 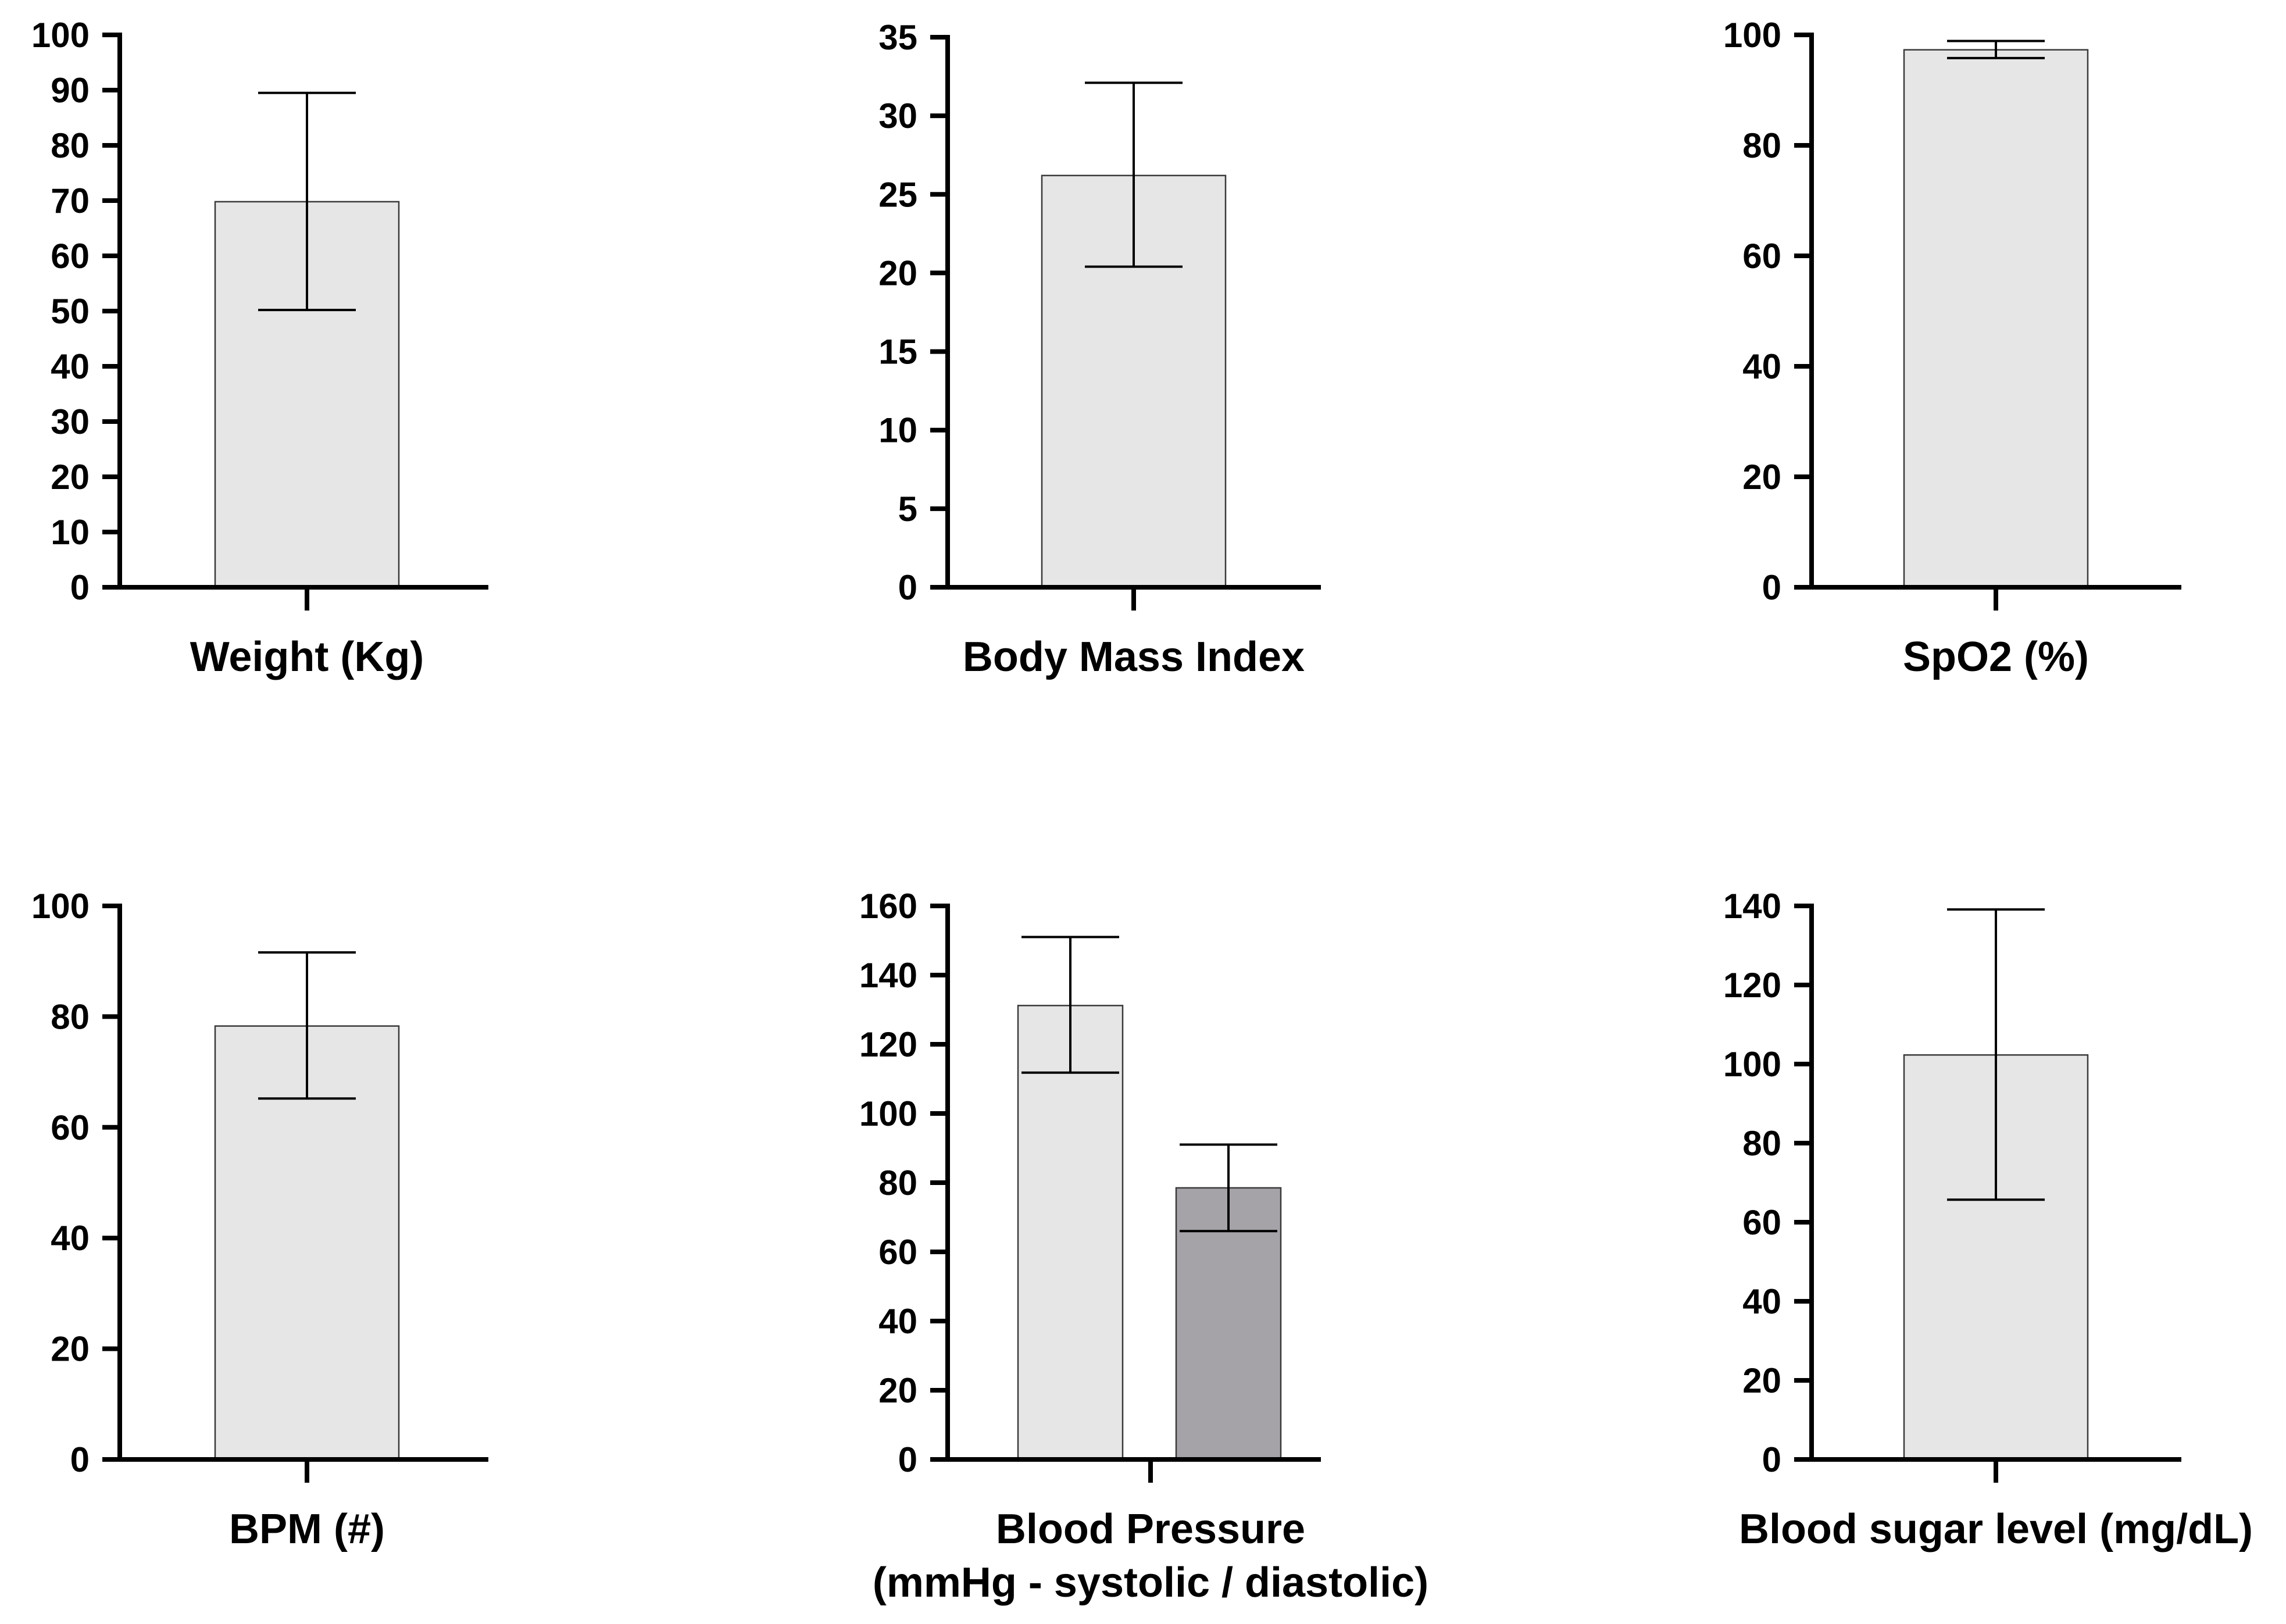 What do you see at coordinates (1771, 1459) in the screenshot?
I see `y-tick-label-6-0: 0` at bounding box center [1771, 1459].